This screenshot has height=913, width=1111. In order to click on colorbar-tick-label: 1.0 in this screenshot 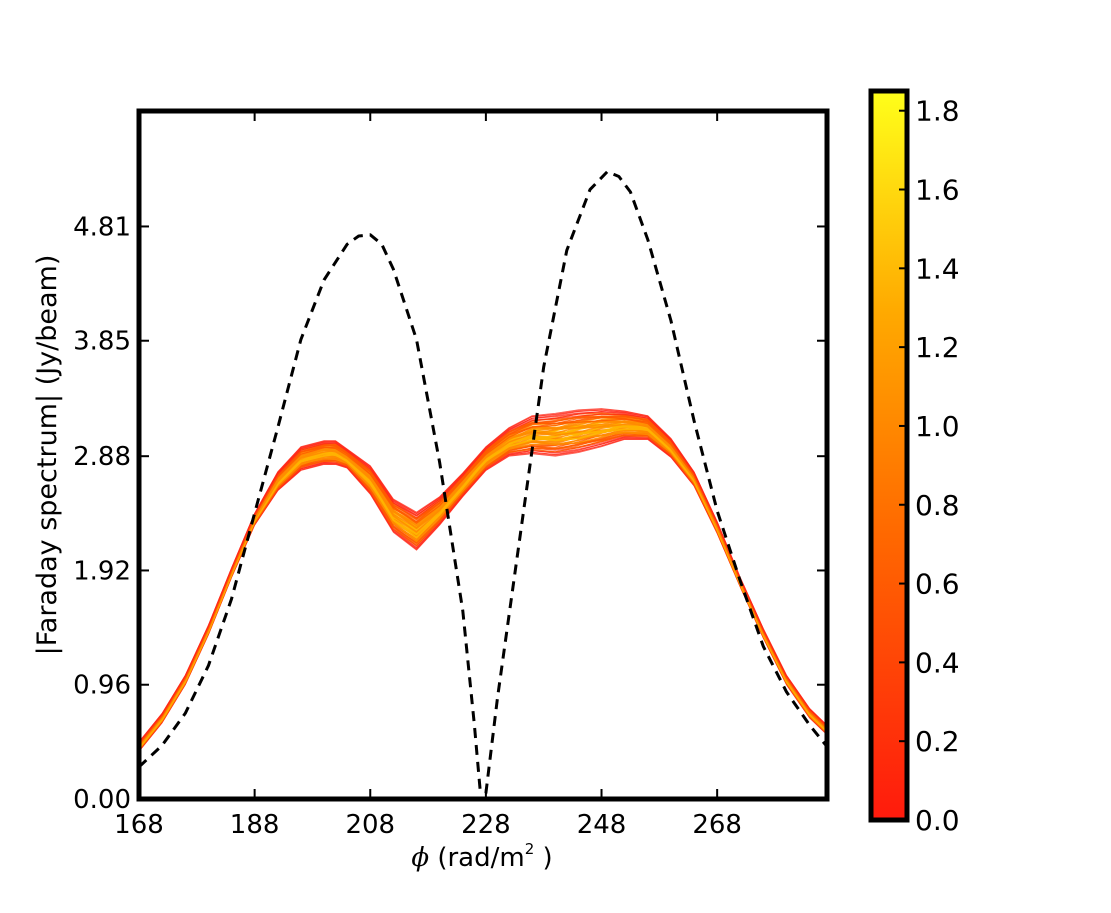, I will do `click(937, 426)`.